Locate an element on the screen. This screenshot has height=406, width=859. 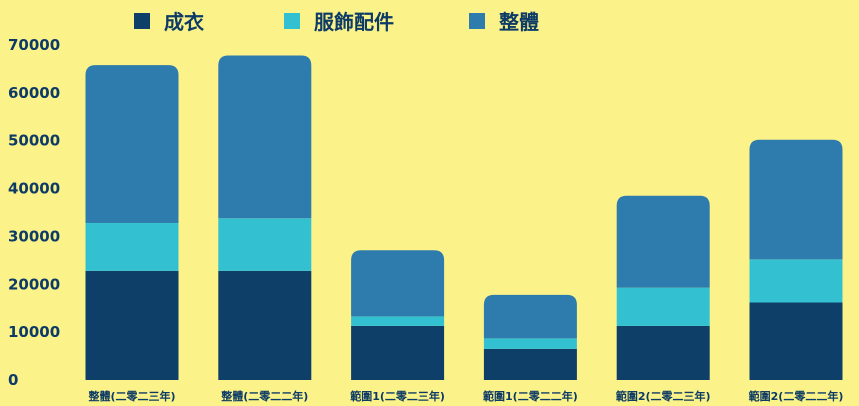
legend-item-overall: 整體 is located at coordinates (504, 20).